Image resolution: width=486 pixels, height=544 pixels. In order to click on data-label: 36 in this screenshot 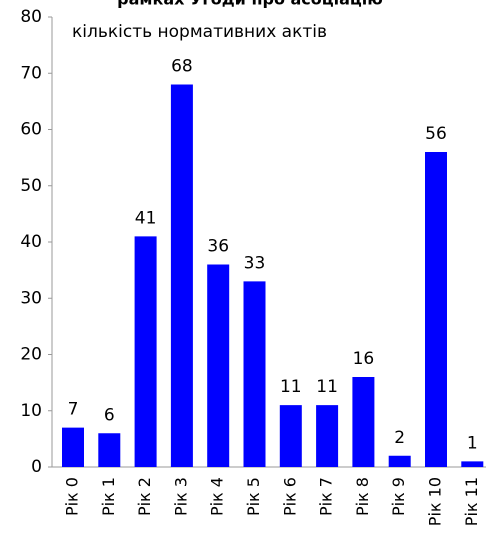, I will do `click(218, 247)`.